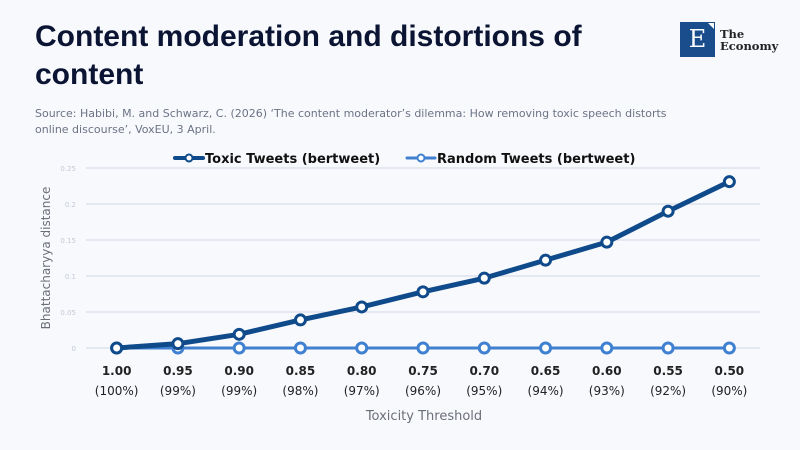 This screenshot has width=800, height=450. I want to click on x-tick-label: 0.85, so click(301, 371).